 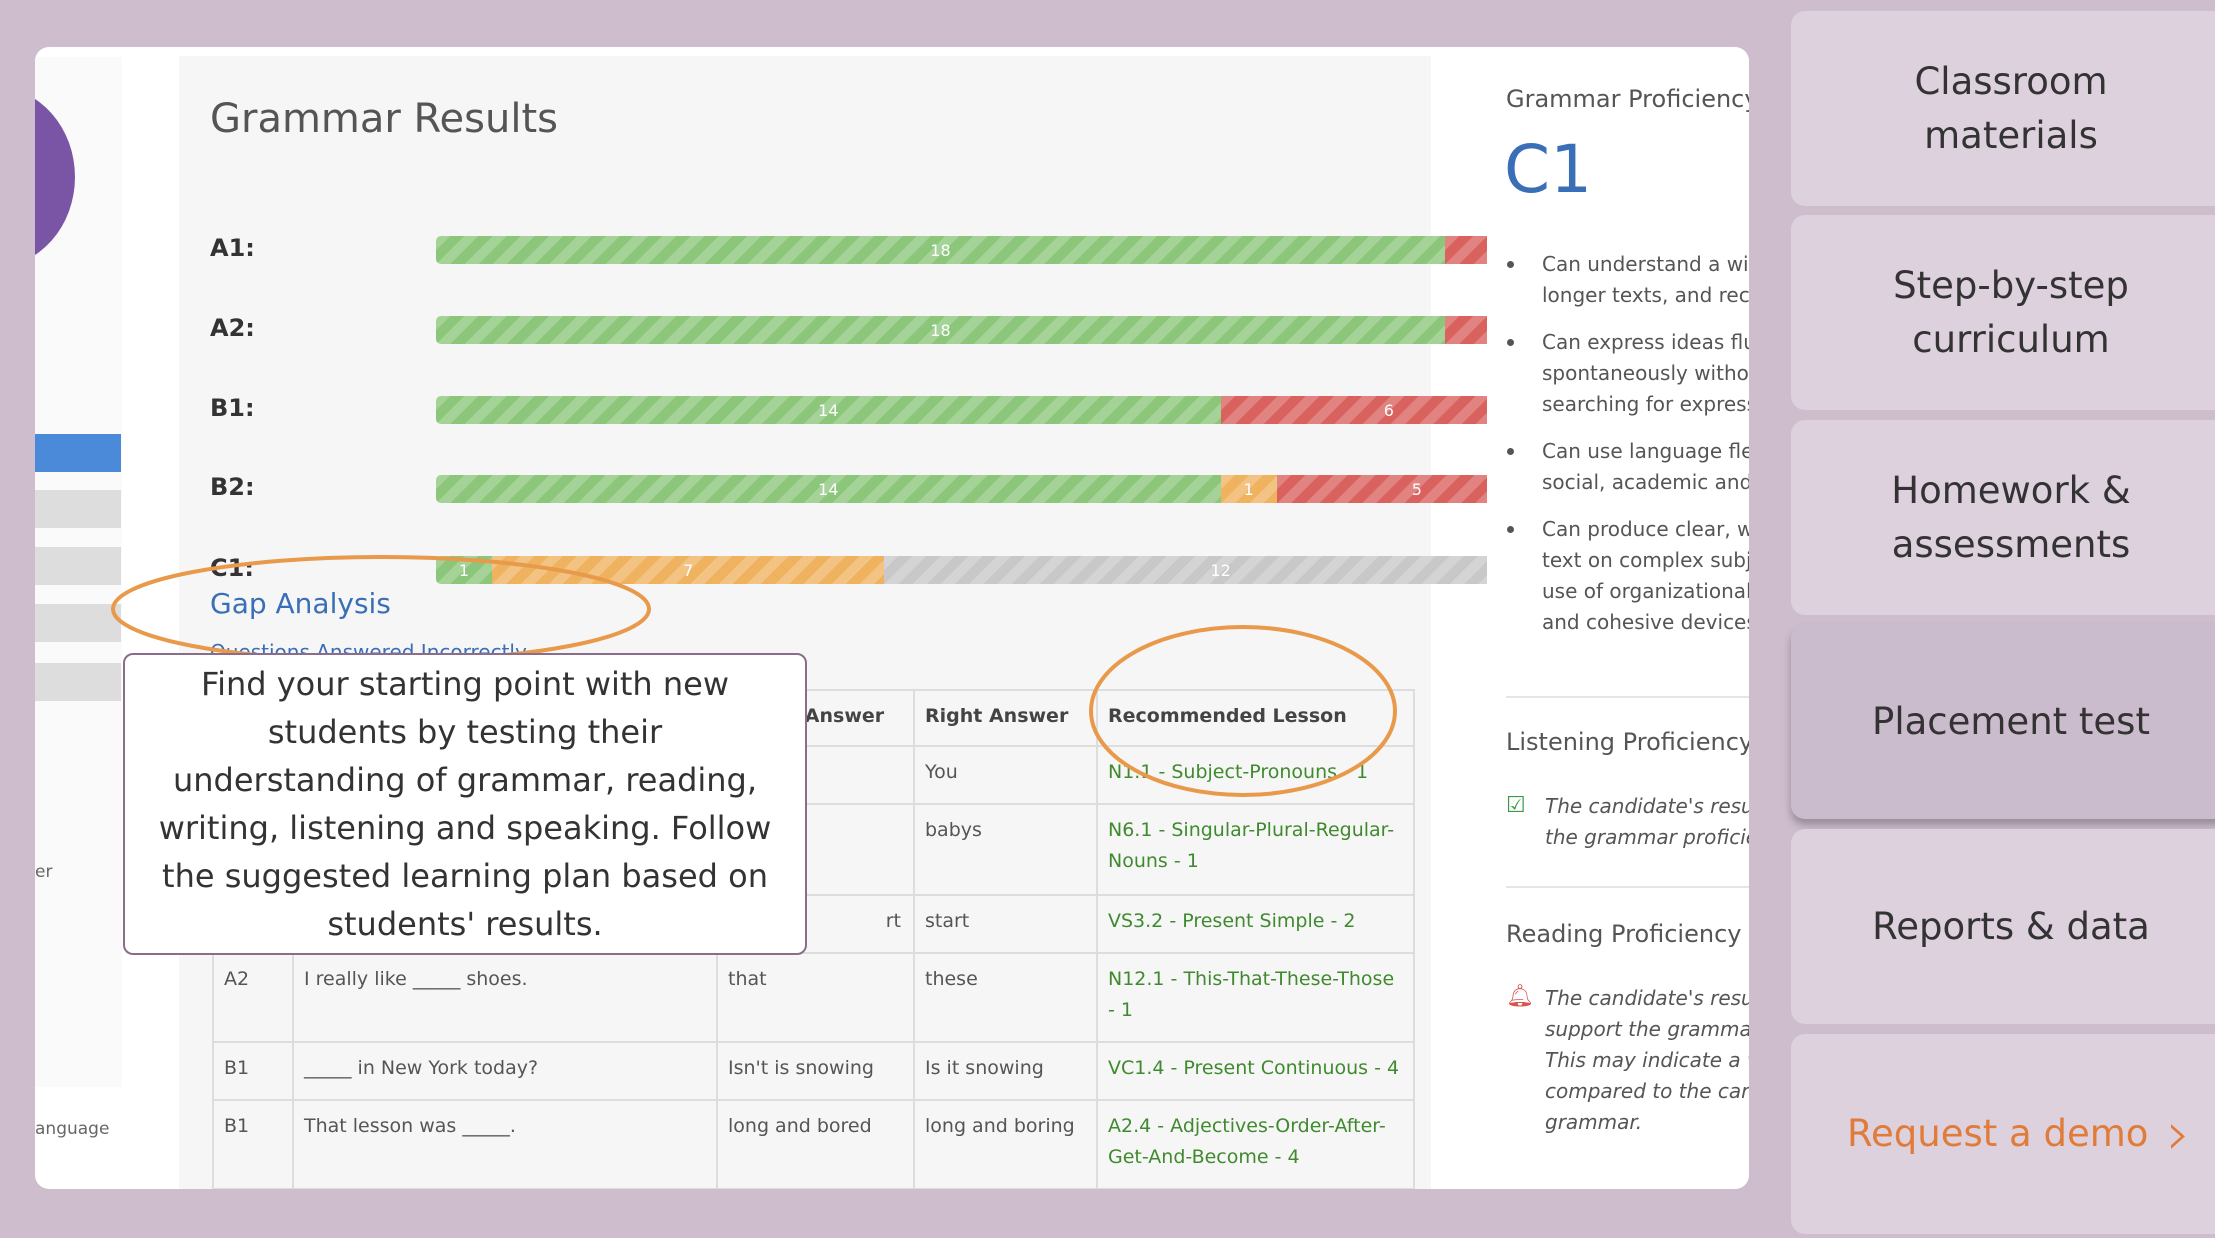 What do you see at coordinates (1647, 837) in the screenshot?
I see `listening-line: the grammar proficien` at bounding box center [1647, 837].